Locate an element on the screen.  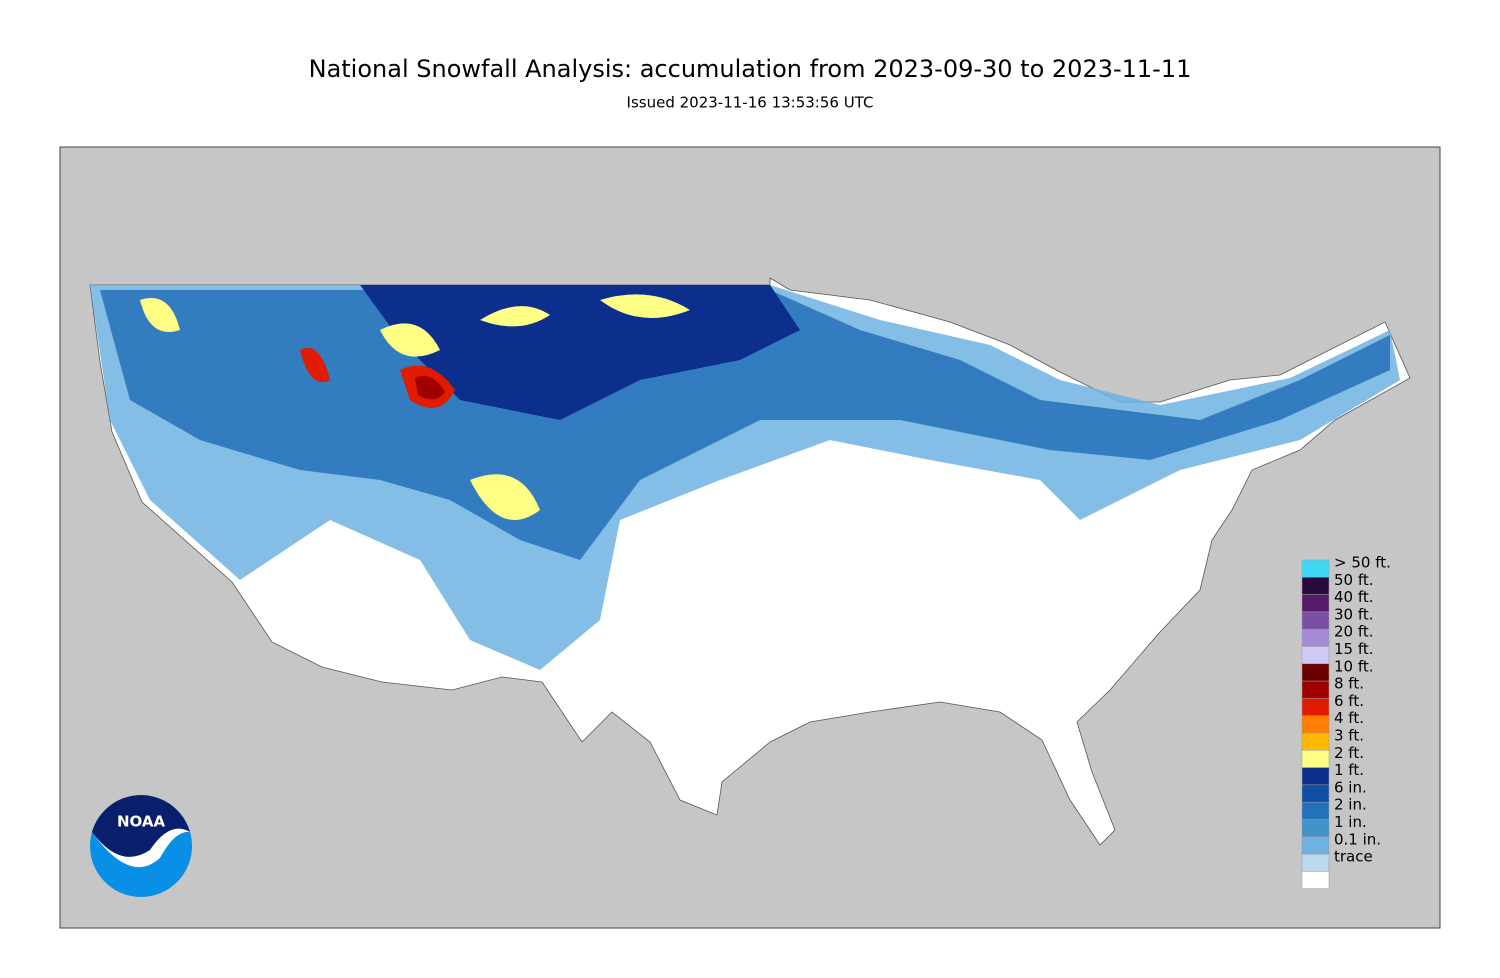
legend-label: 8 ft. is located at coordinates (1349, 684).